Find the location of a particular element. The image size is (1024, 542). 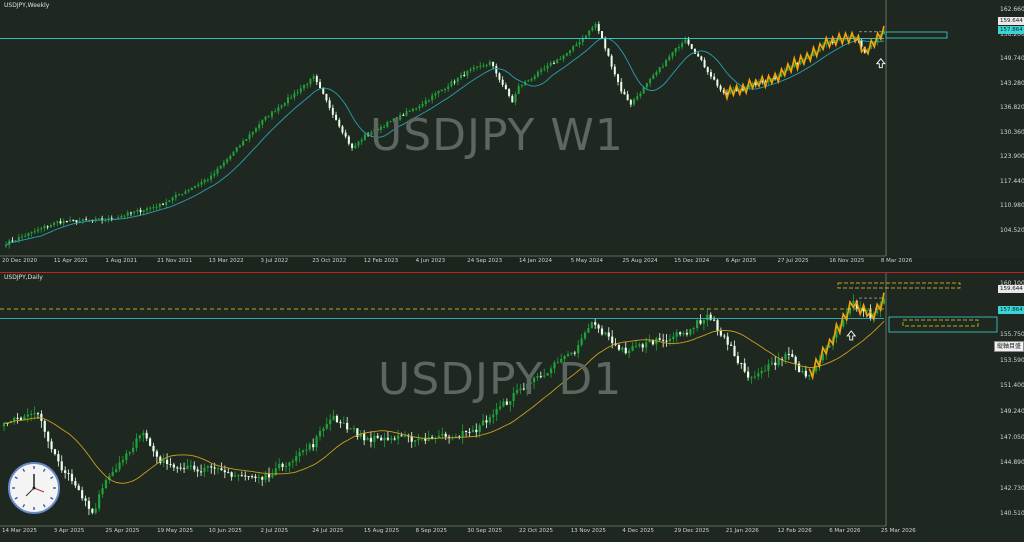

time-axis-label: 24 Jul 2025 is located at coordinates (328, 531).